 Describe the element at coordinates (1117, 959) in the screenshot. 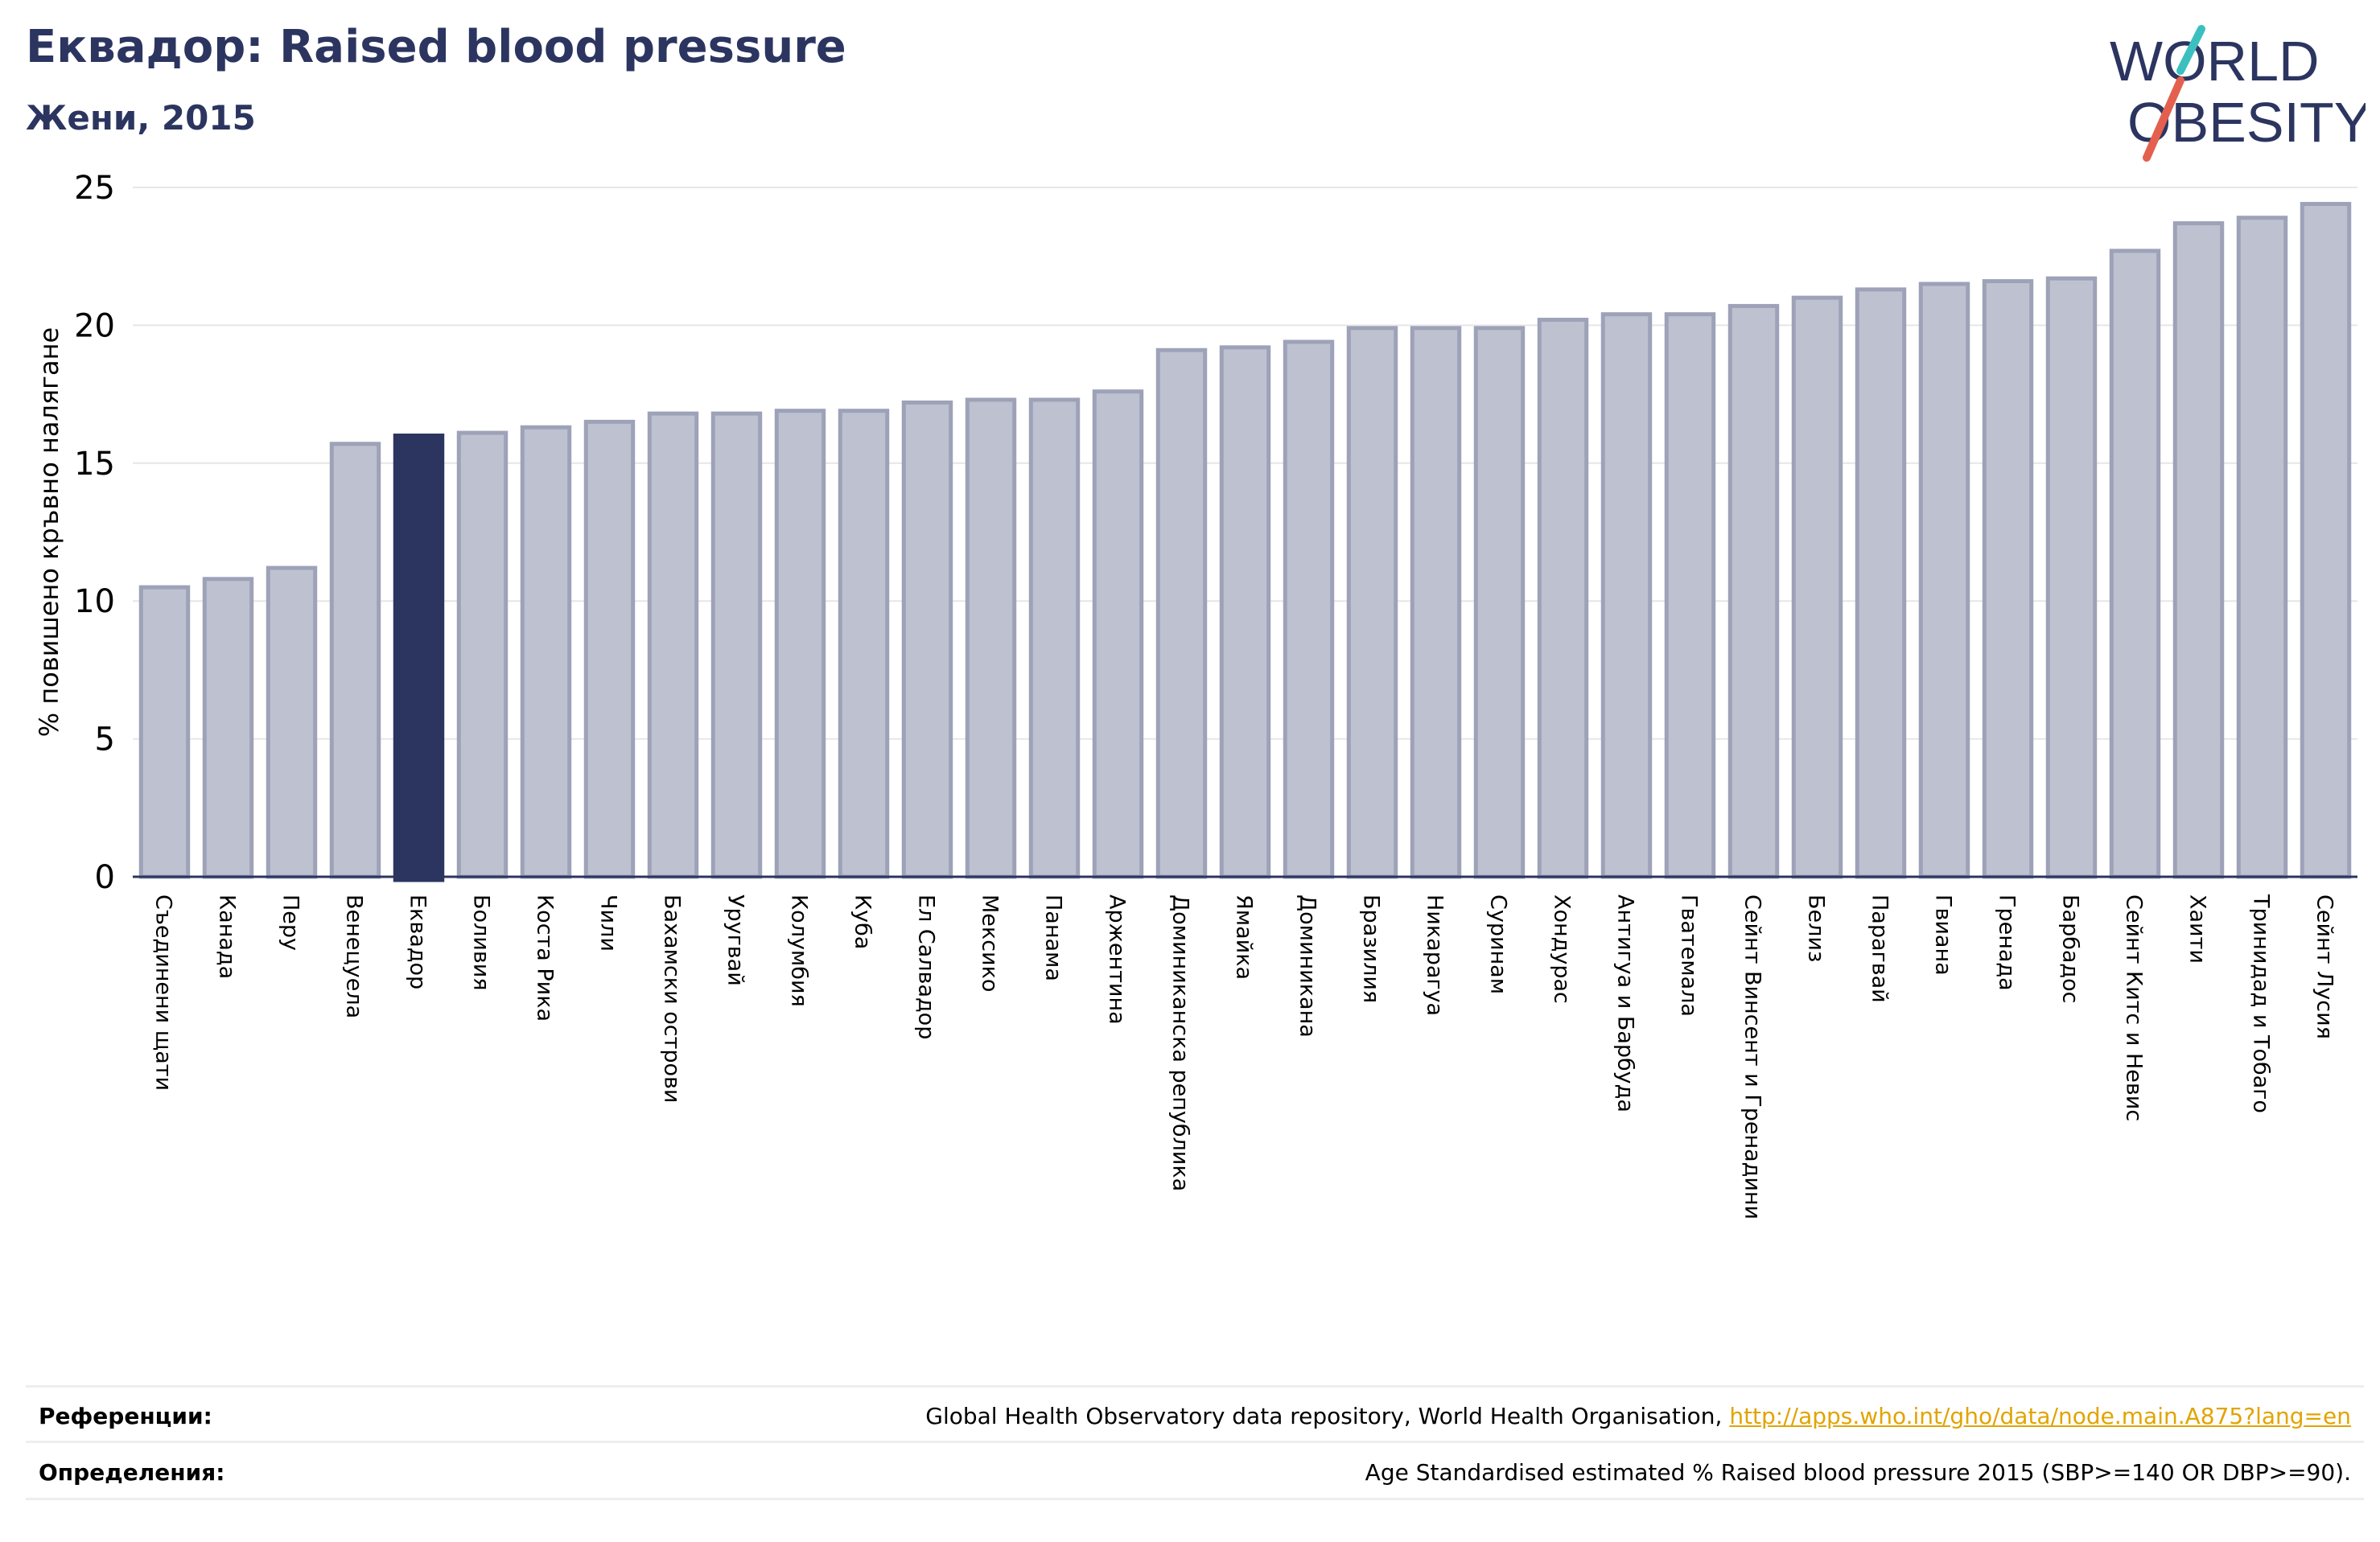

I see `x-tick-label: Аржентина` at that location.